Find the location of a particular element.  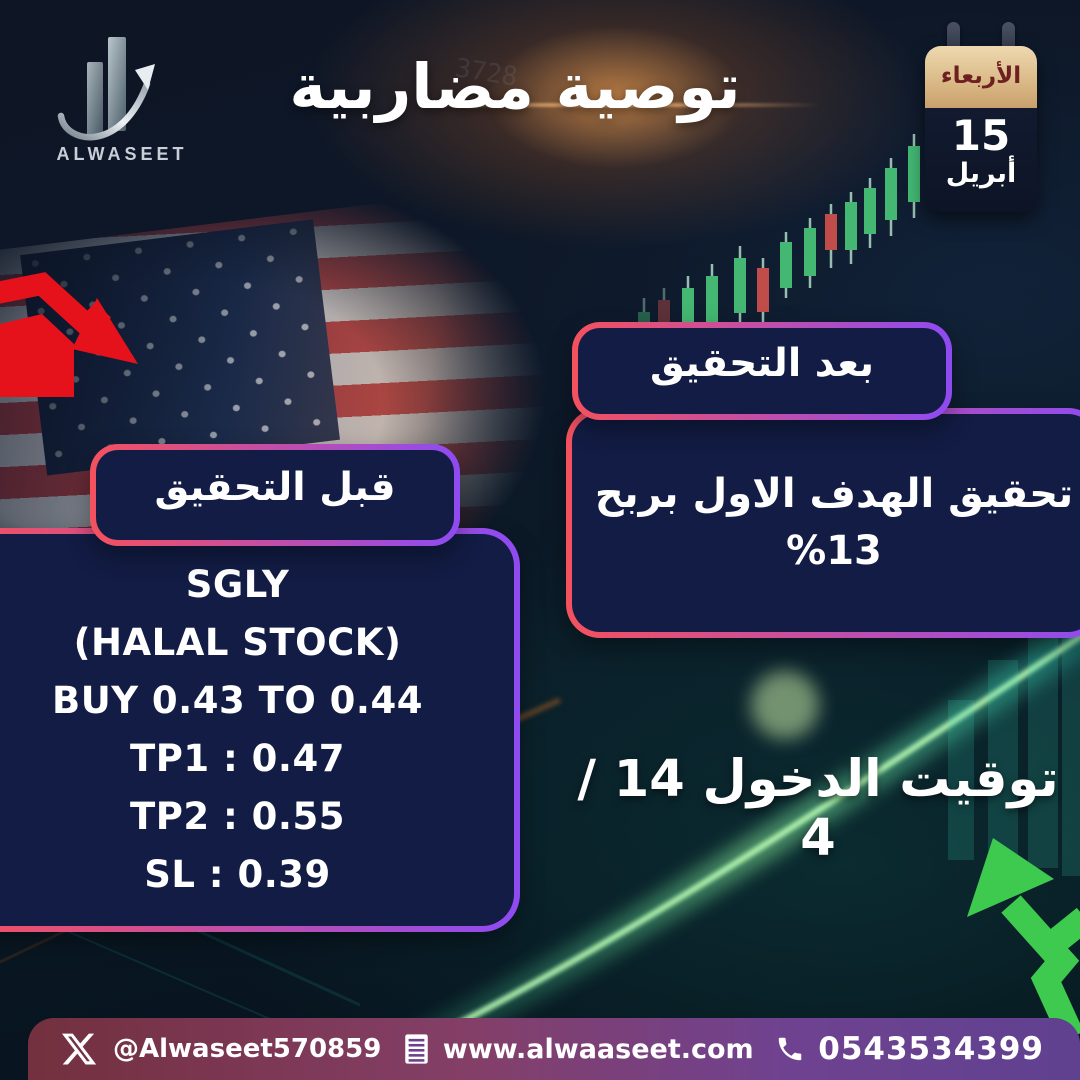

footer-website: www.alwaaseet.com is located at coordinates (578, 1049).